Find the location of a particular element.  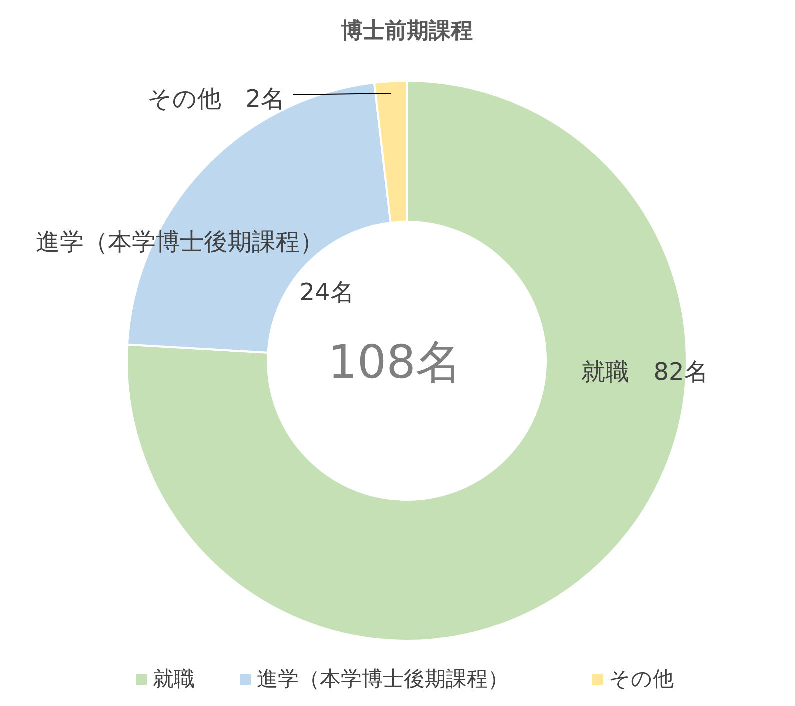

title: 博士前期課程 is located at coordinates (407, 31).